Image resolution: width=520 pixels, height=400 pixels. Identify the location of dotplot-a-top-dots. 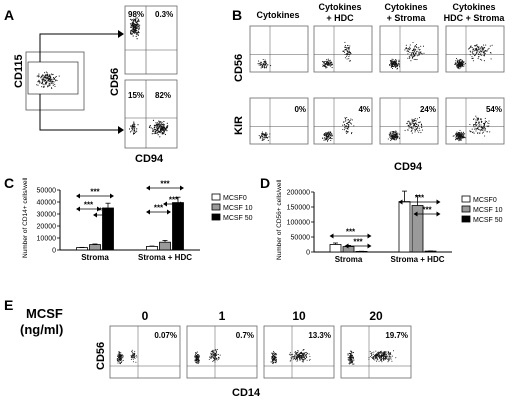
(135, 28).